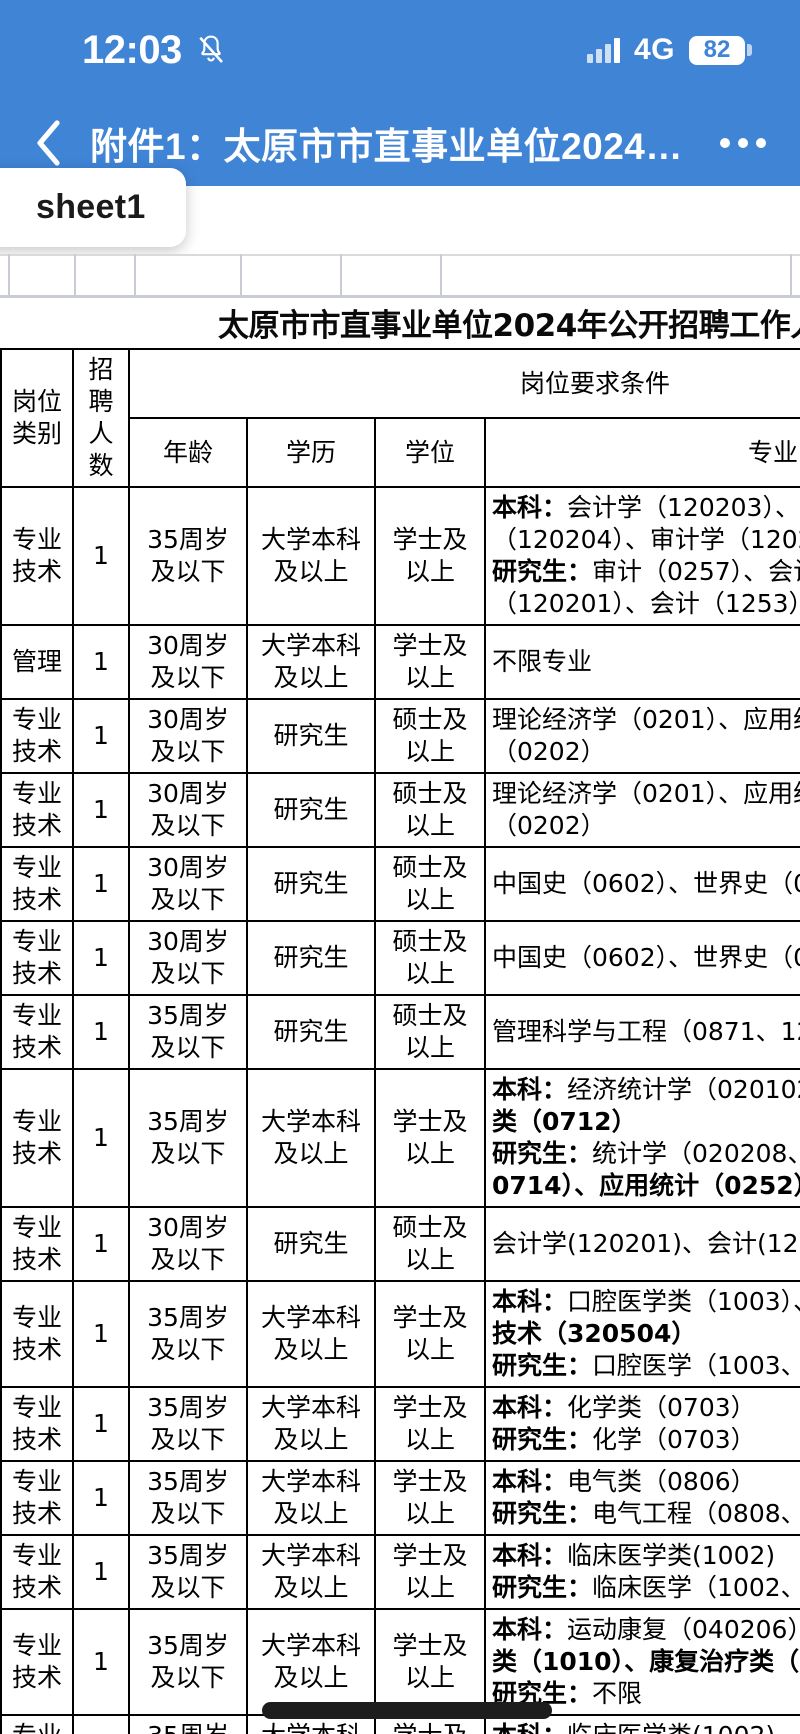 The width and height of the screenshot is (800, 1734). Describe the element at coordinates (646, 1661) in the screenshot. I see `major-line: 类（1010）、康复治疗类（3206）` at that location.